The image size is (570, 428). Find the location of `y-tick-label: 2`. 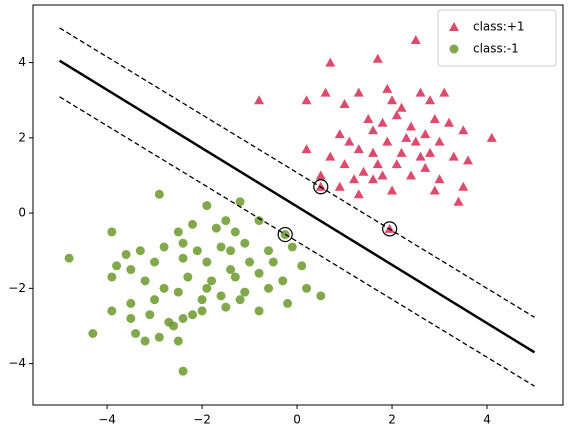

y-tick-label: 2 is located at coordinates (22, 137).